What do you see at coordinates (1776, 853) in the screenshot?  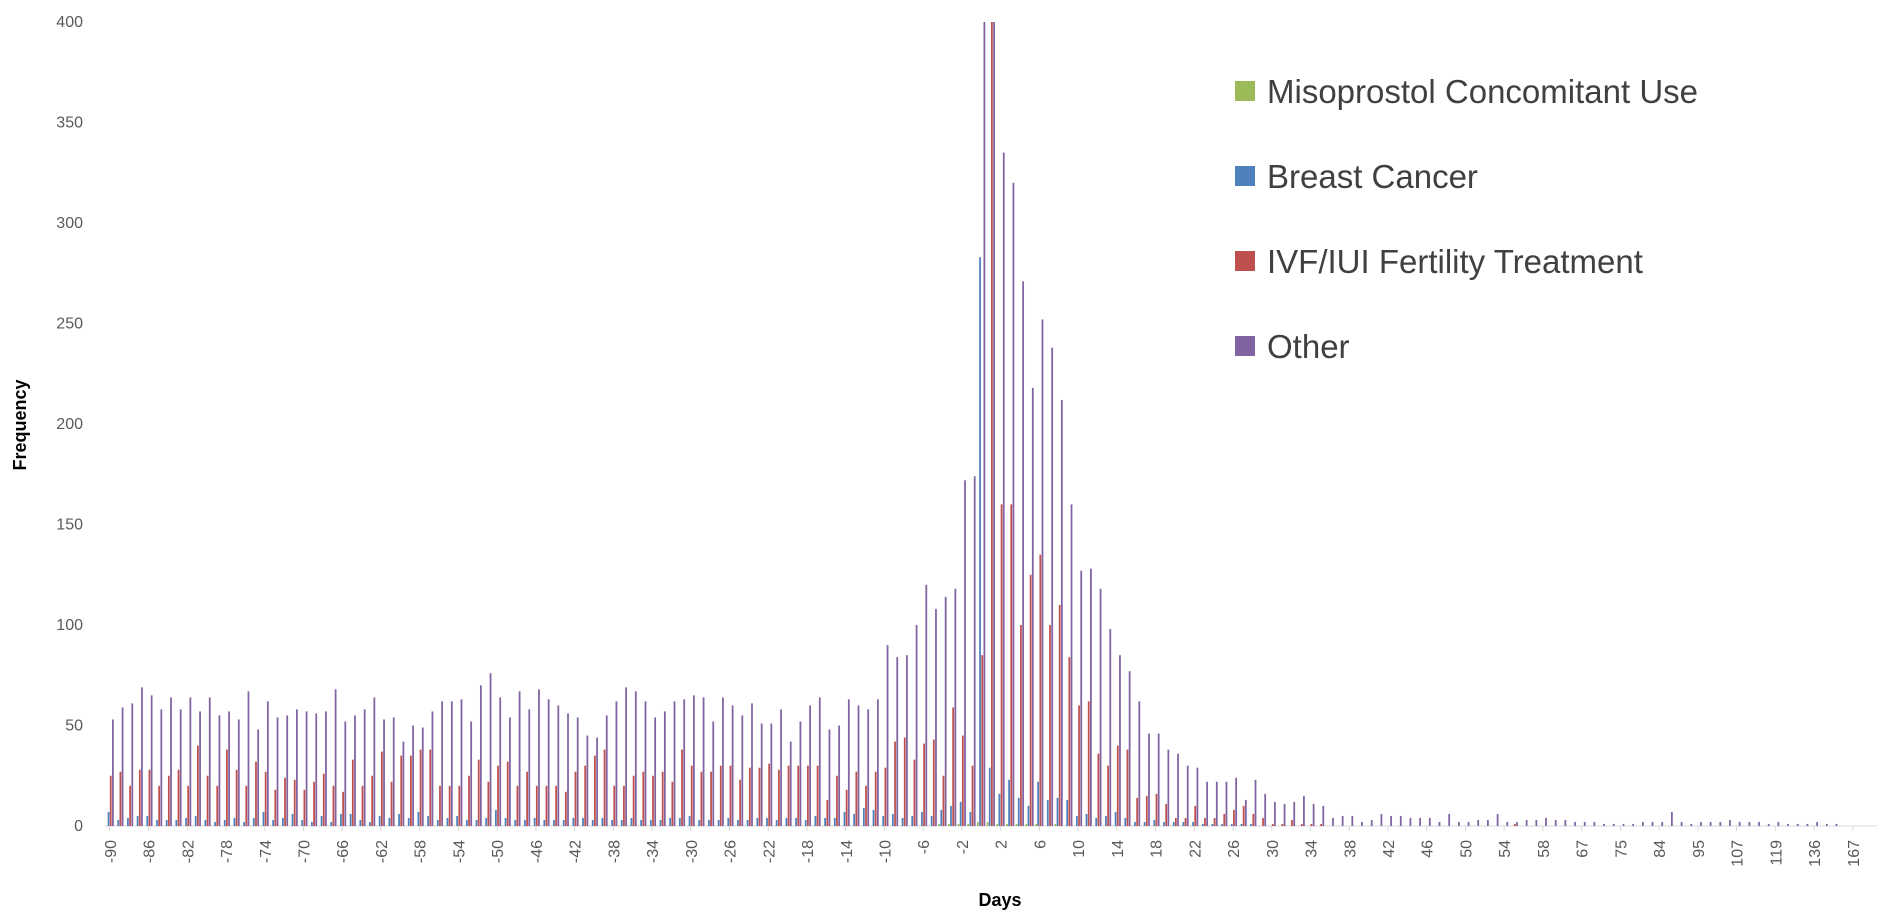 I see `x-tick-label: 119` at bounding box center [1776, 853].